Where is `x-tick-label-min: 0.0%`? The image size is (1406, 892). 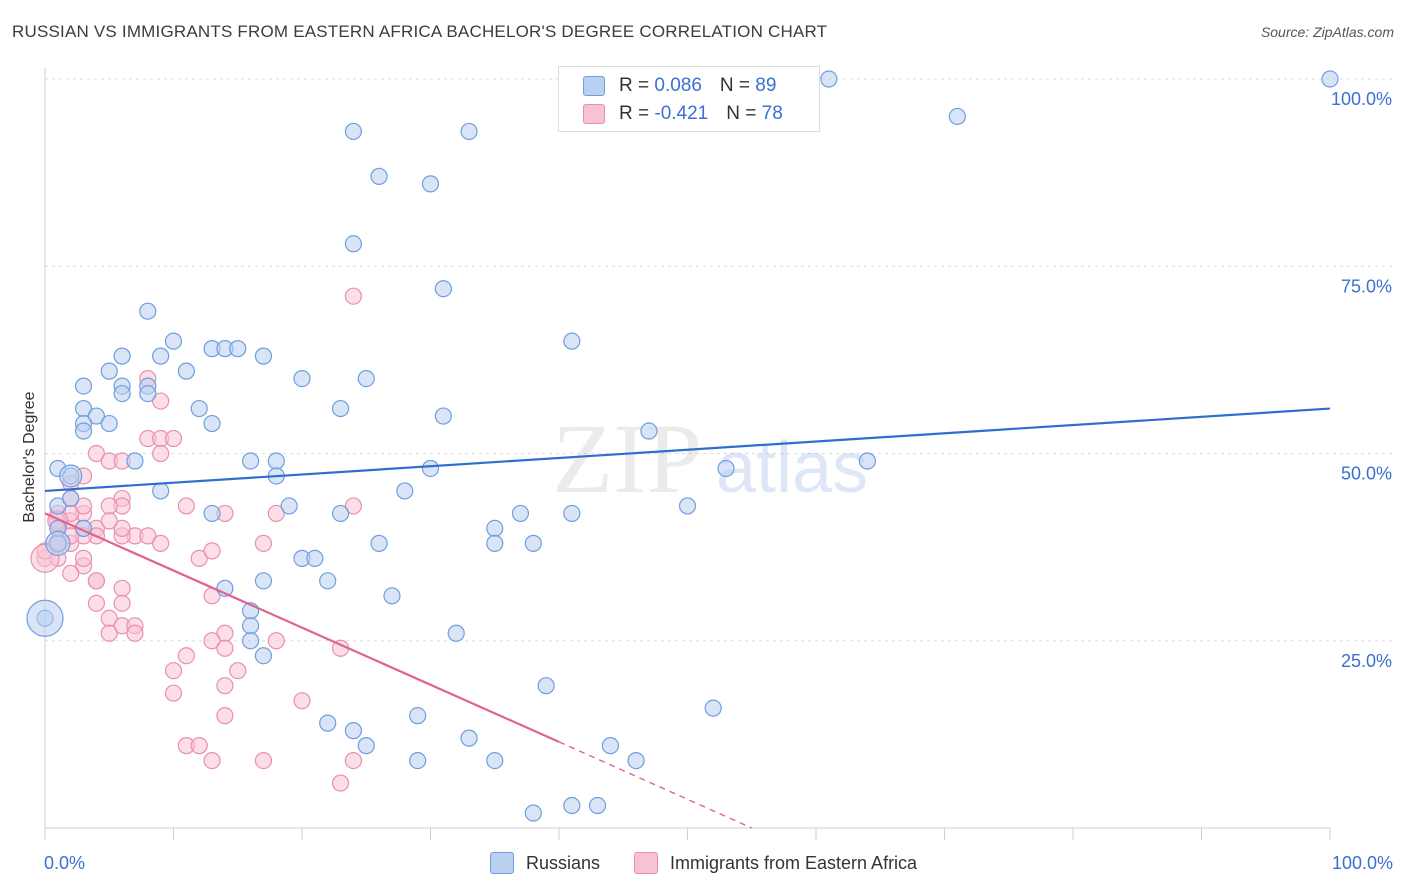
x-tick-label-min: 0.0% is located at coordinates (64, 863).